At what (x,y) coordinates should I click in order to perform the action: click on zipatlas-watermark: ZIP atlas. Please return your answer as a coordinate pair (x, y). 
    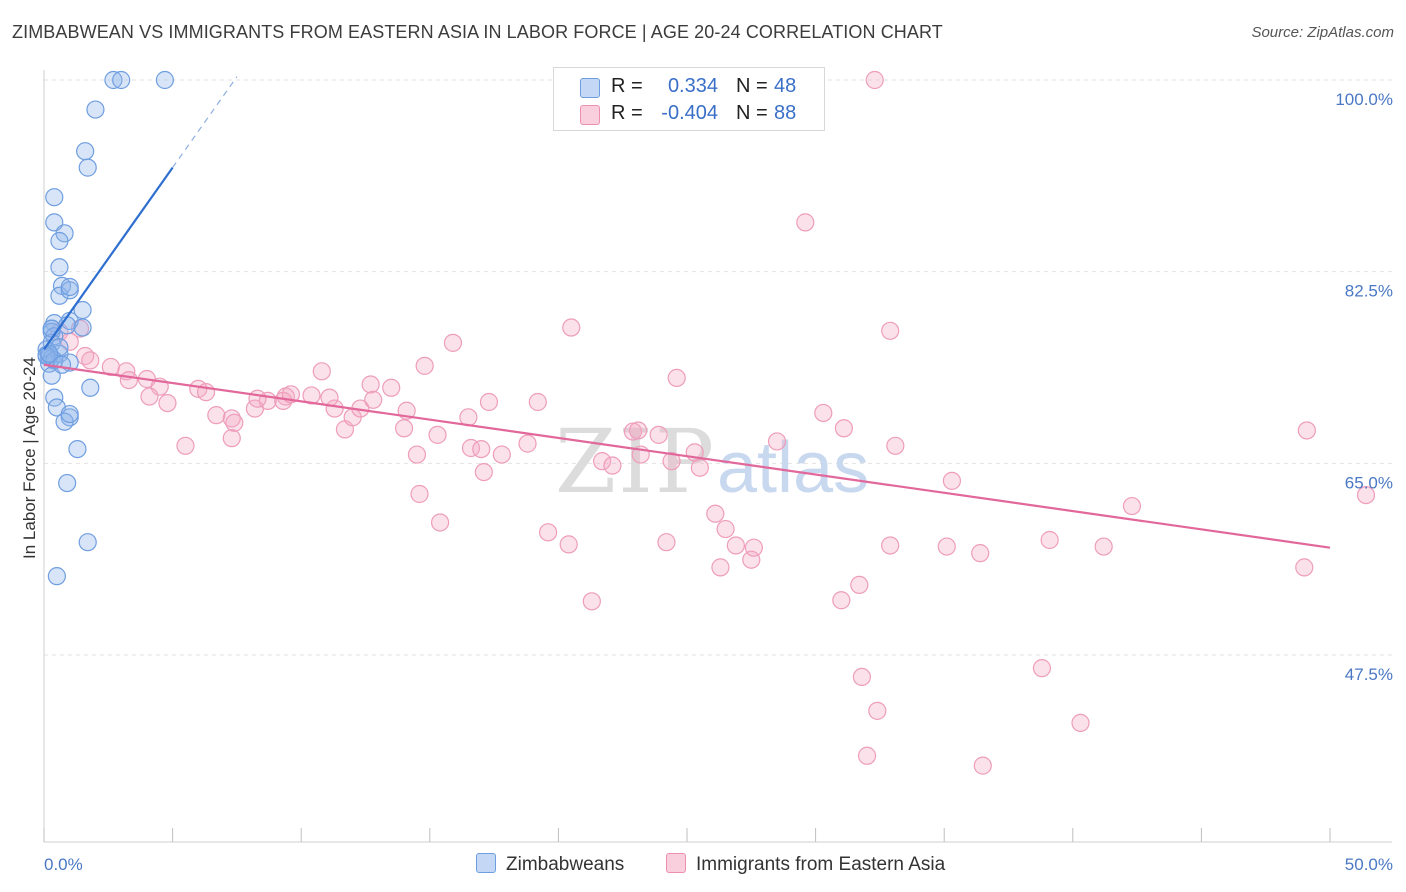
    Looking at the image, I should click on (712, 461).